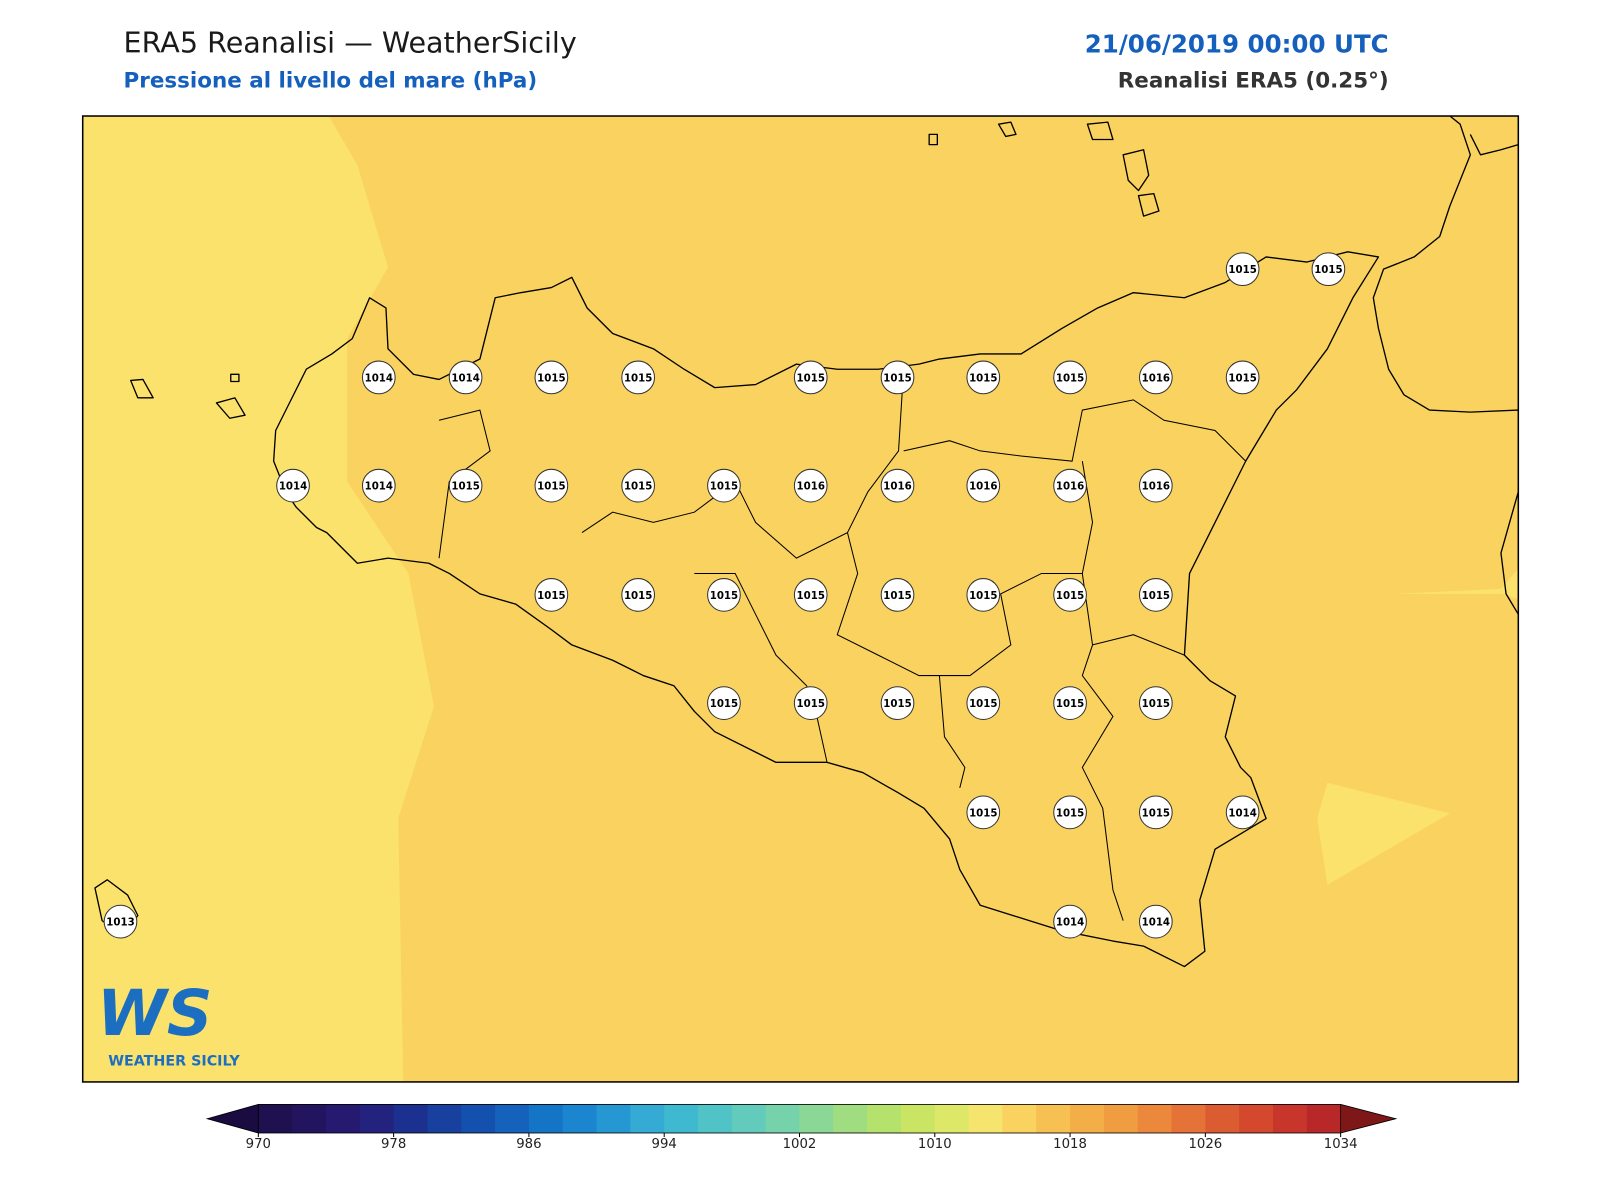 This screenshot has height=1204, width=1600. What do you see at coordinates (1253, 80) in the screenshot?
I see `source: Reanalisi ERA5 (0.25°)` at bounding box center [1253, 80].